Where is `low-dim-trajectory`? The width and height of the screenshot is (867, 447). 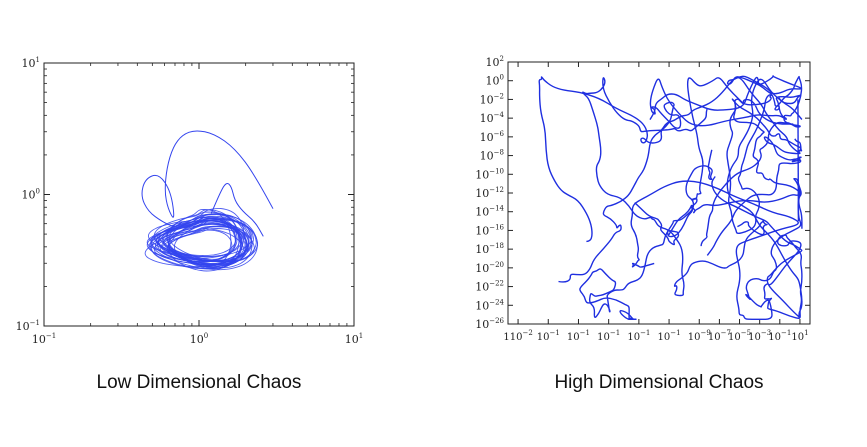
low-dim-trajectory is located at coordinates (207, 201).